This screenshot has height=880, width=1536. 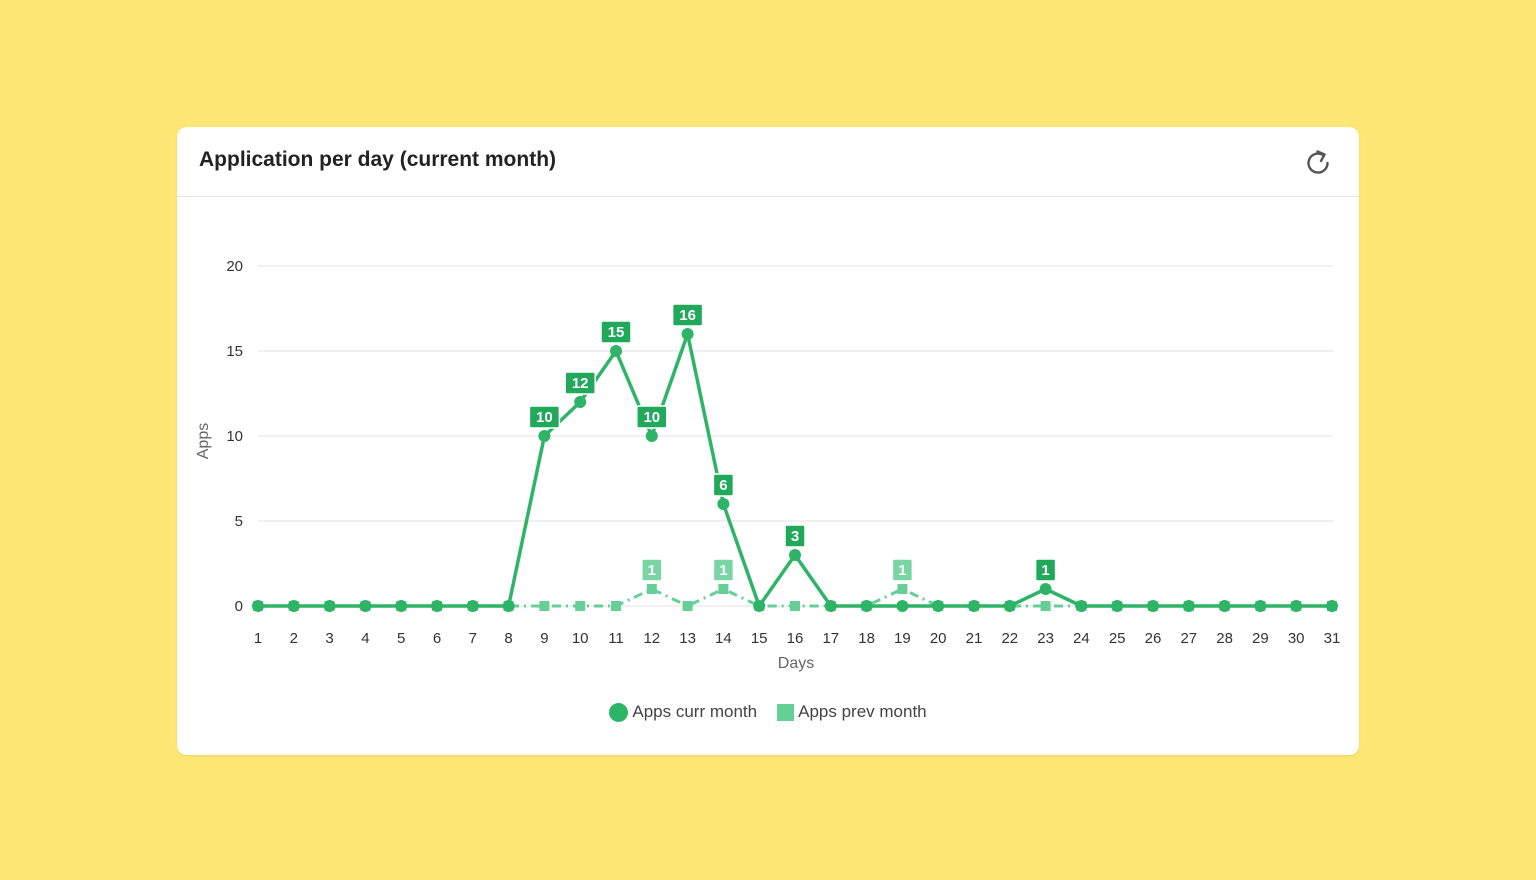 I want to click on x-tick-label: 14, so click(x=723, y=638).